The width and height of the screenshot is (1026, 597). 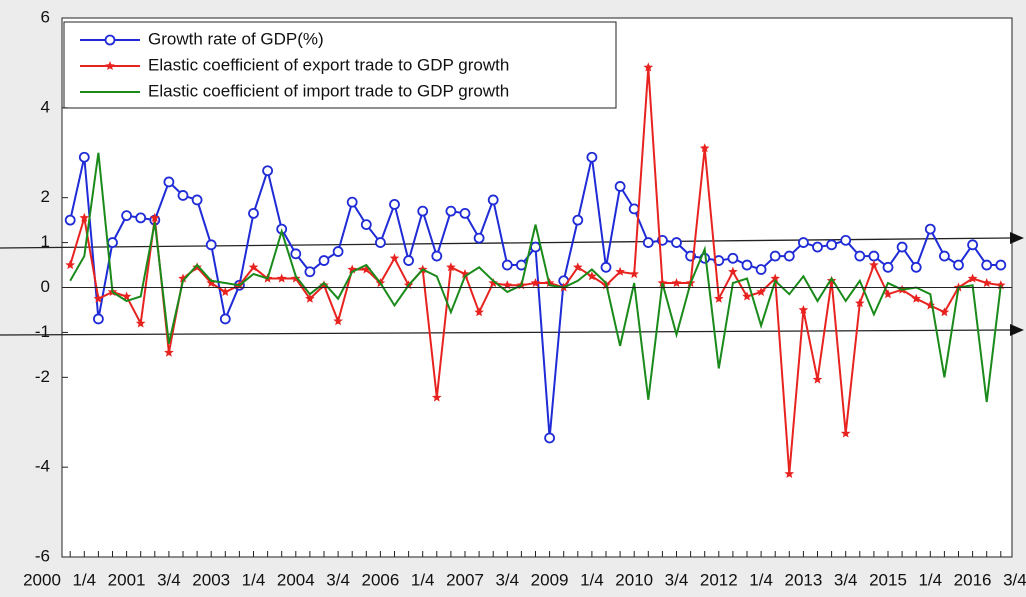 What do you see at coordinates (719, 579) in the screenshot?
I see `x-tick-label: 2012` at bounding box center [719, 579].